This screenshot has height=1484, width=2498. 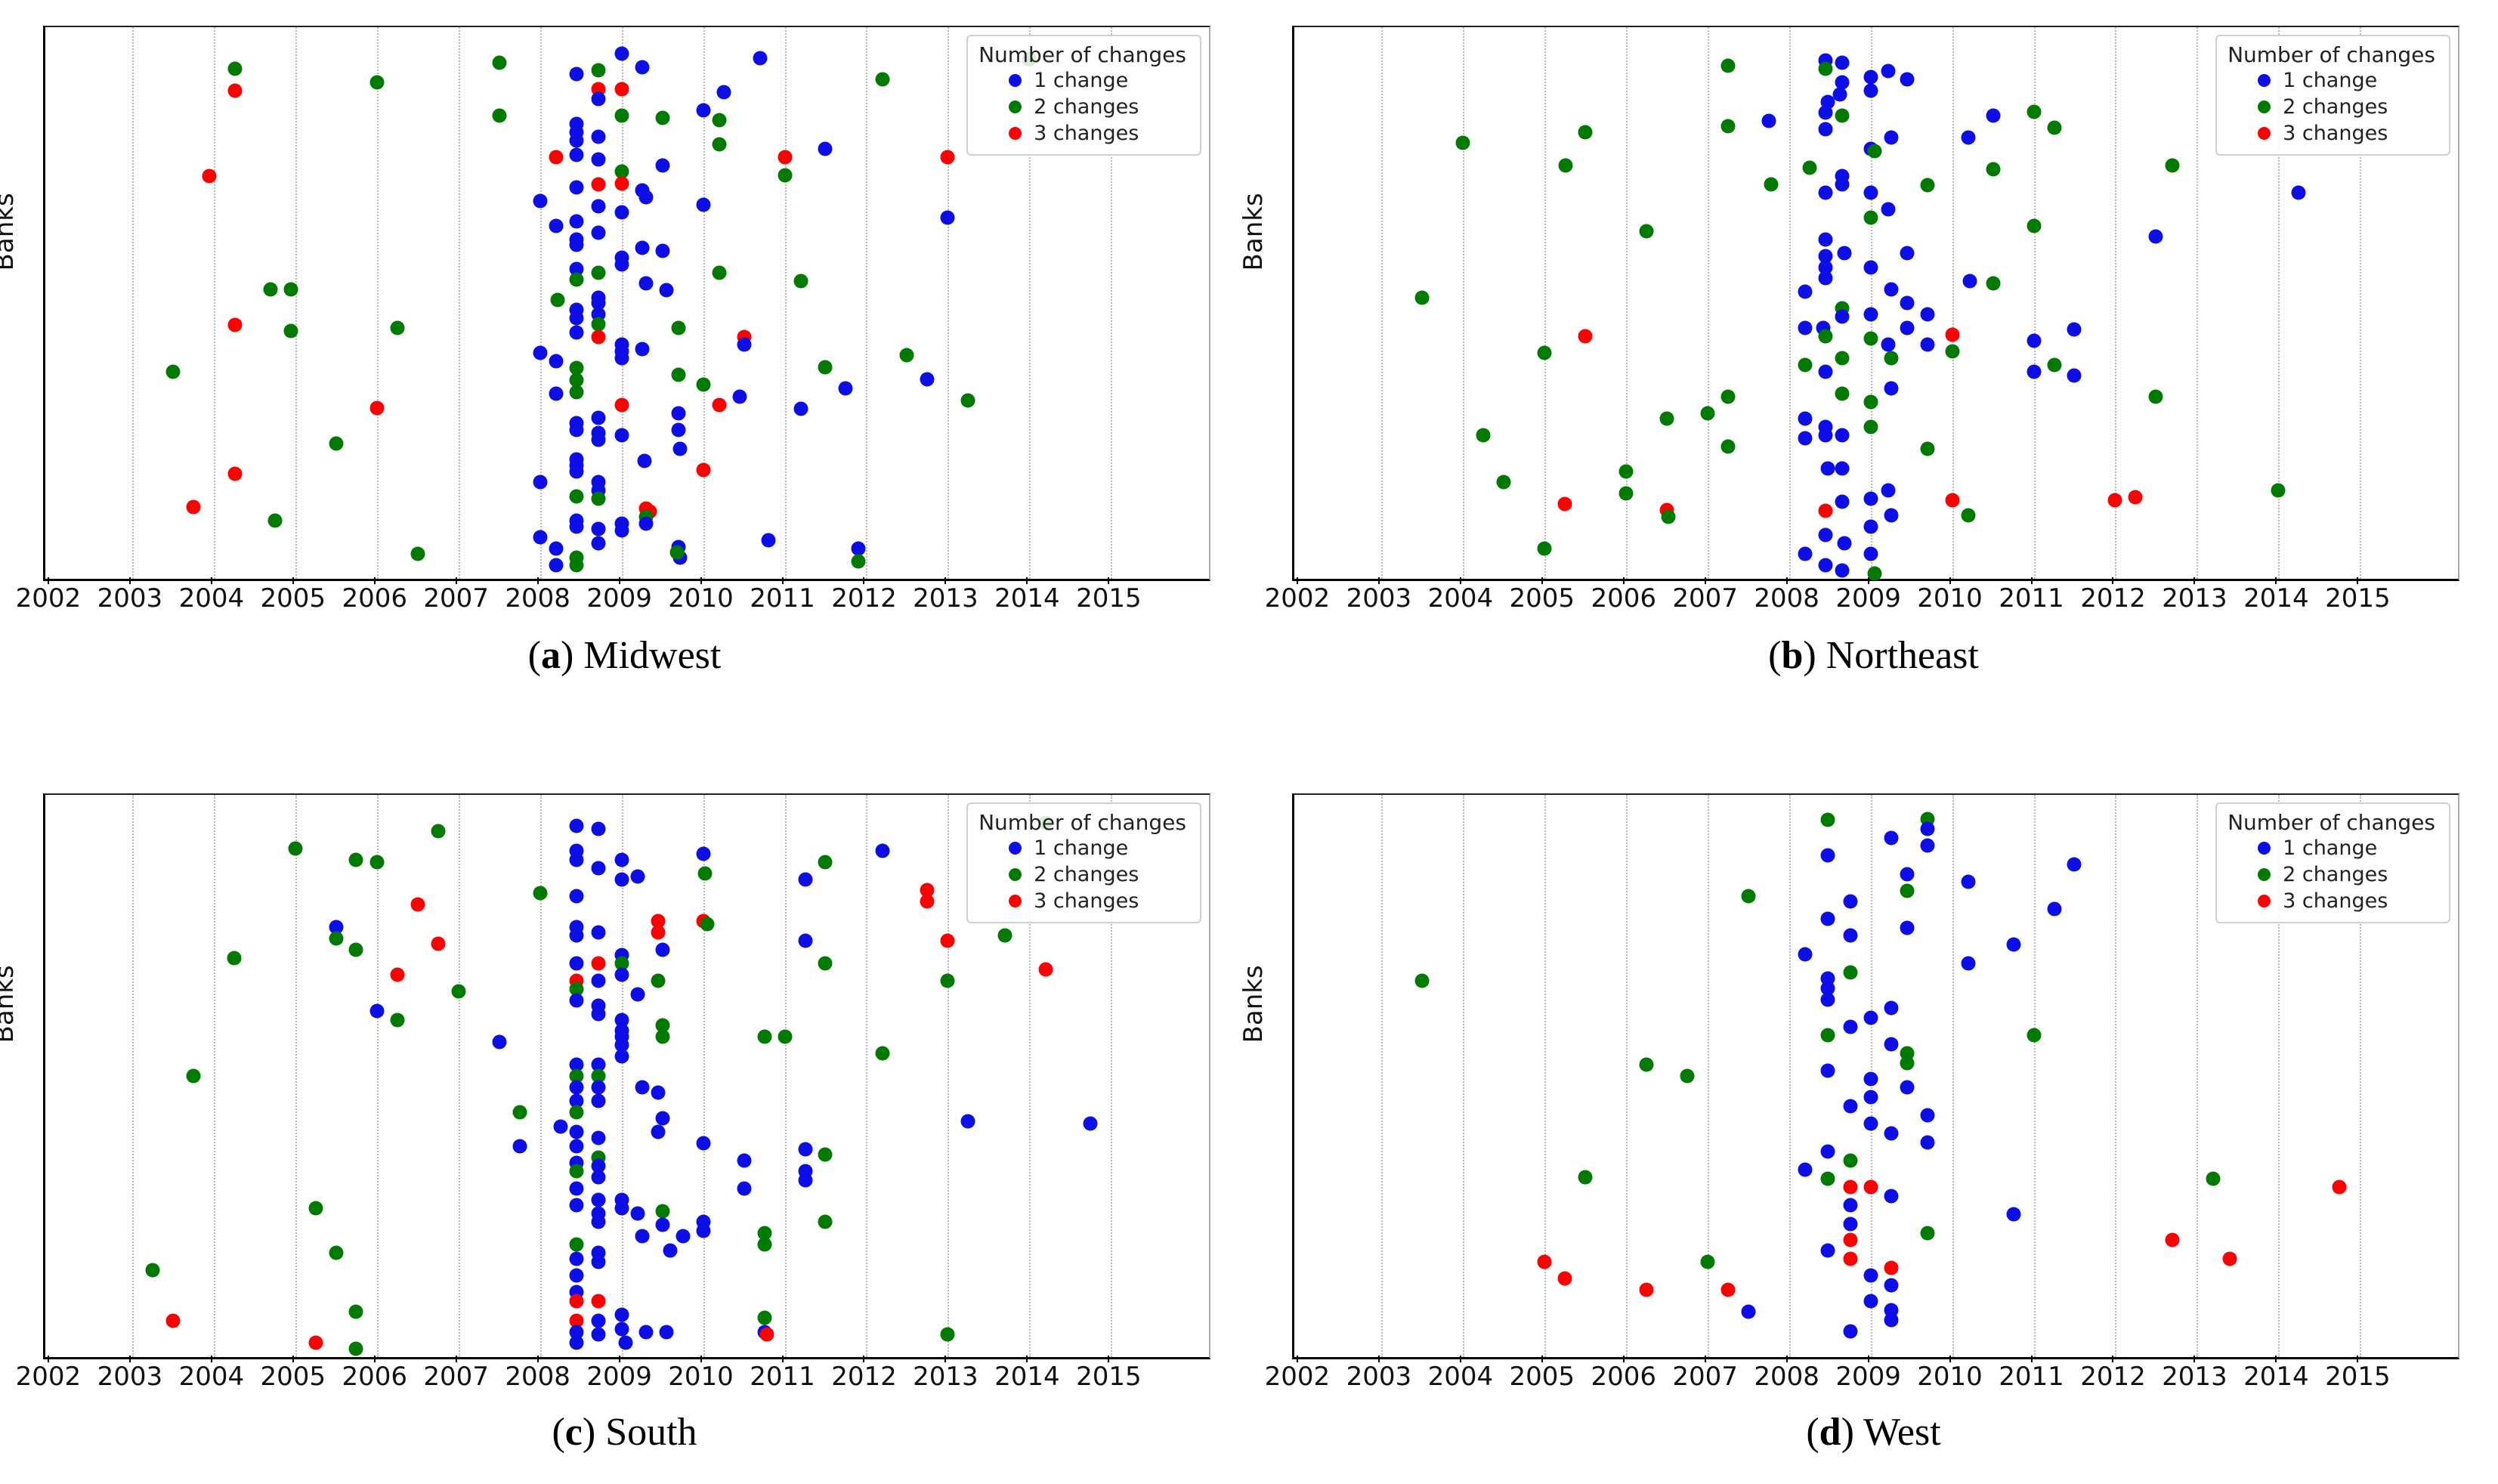 What do you see at coordinates (1542, 1377) in the screenshot?
I see `x-tick-label-2005: 2005` at bounding box center [1542, 1377].